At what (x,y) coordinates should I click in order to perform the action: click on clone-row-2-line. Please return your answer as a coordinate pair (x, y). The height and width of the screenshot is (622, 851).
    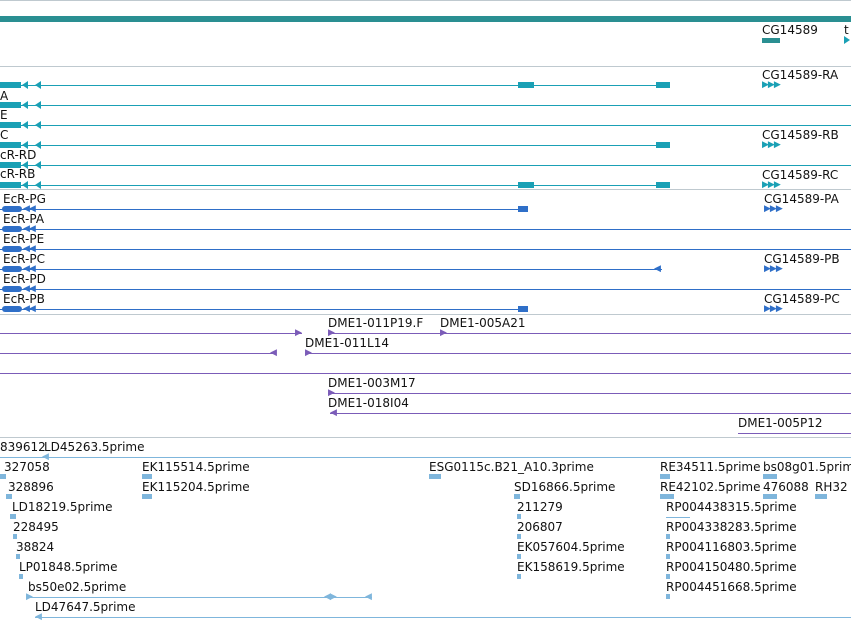
    Looking at the image, I should click on (138, 353).